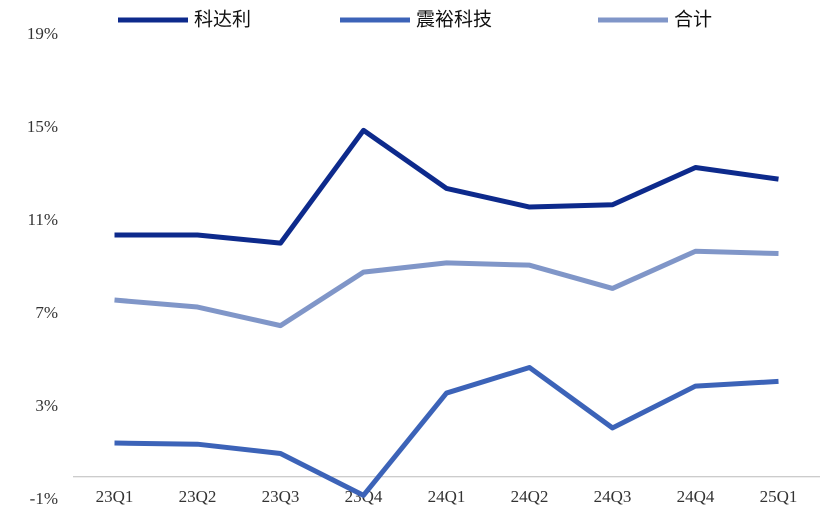  Describe the element at coordinates (42, 126) in the screenshot. I see `y-tick-label: 15%` at that location.